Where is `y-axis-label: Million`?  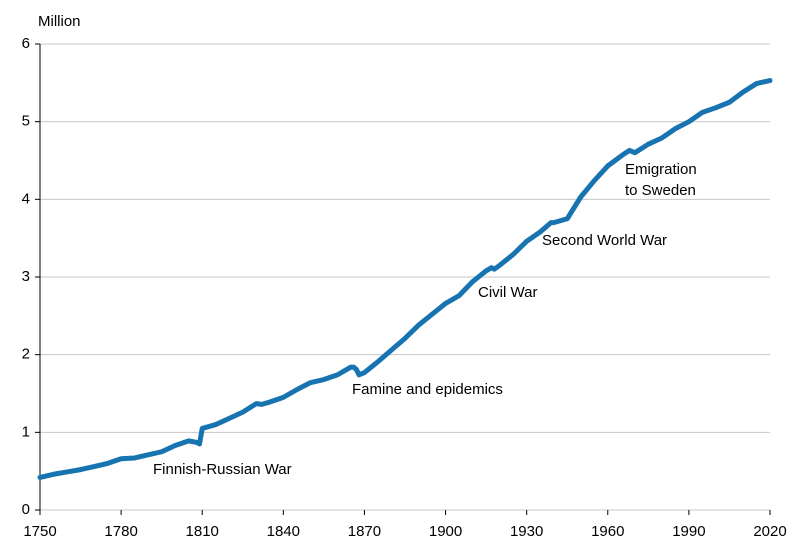 y-axis-label: Million is located at coordinates (59, 21).